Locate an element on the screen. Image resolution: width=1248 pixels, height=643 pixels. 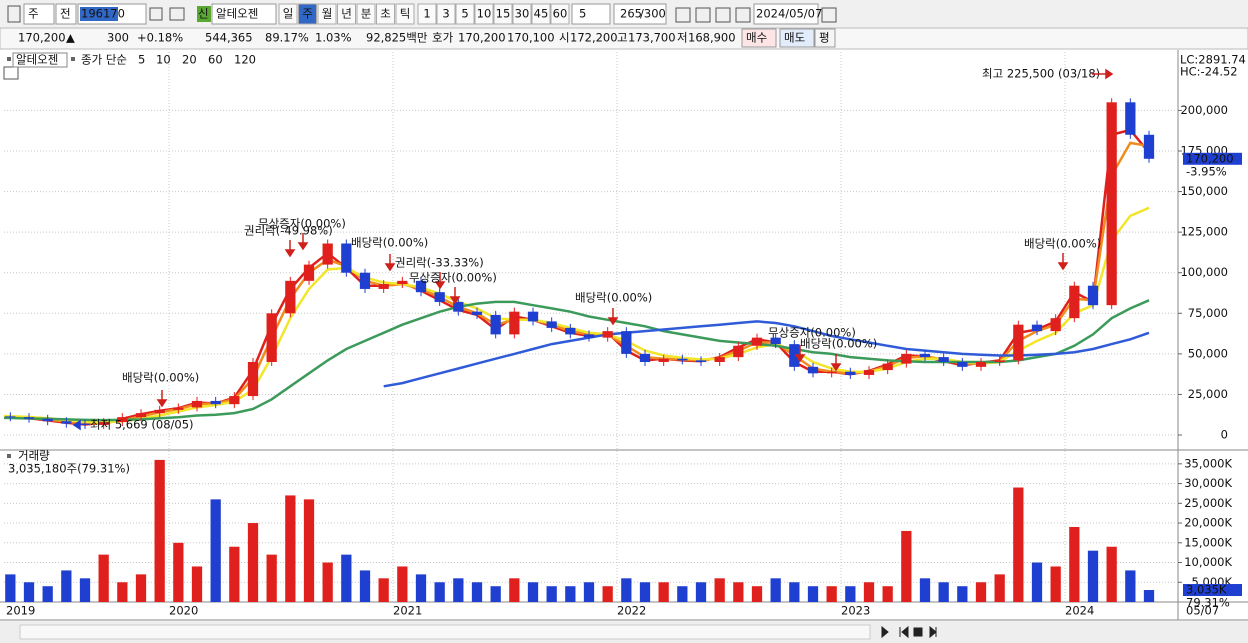
legend-name: 알테오젠 is located at coordinates (37, 60).